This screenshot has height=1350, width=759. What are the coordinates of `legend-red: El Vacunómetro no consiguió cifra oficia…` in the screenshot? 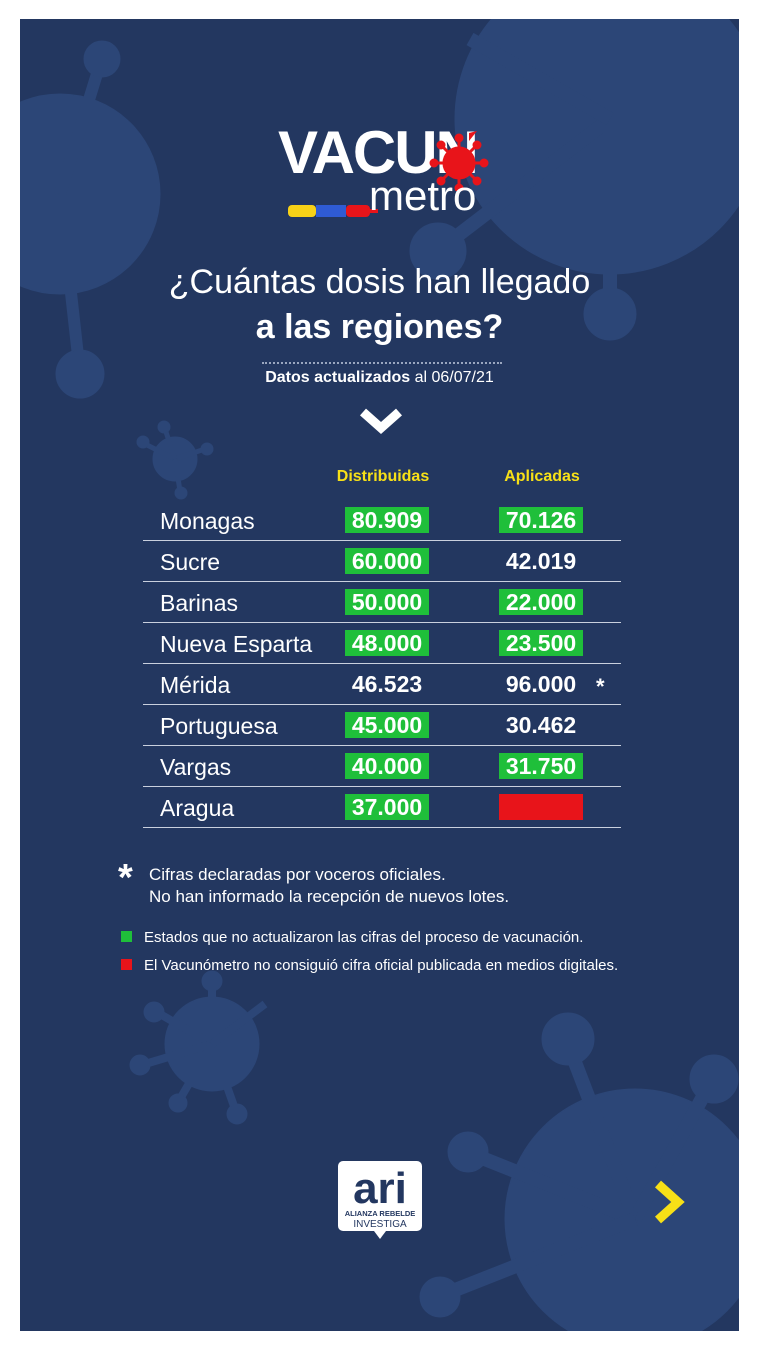 It's located at (369, 966).